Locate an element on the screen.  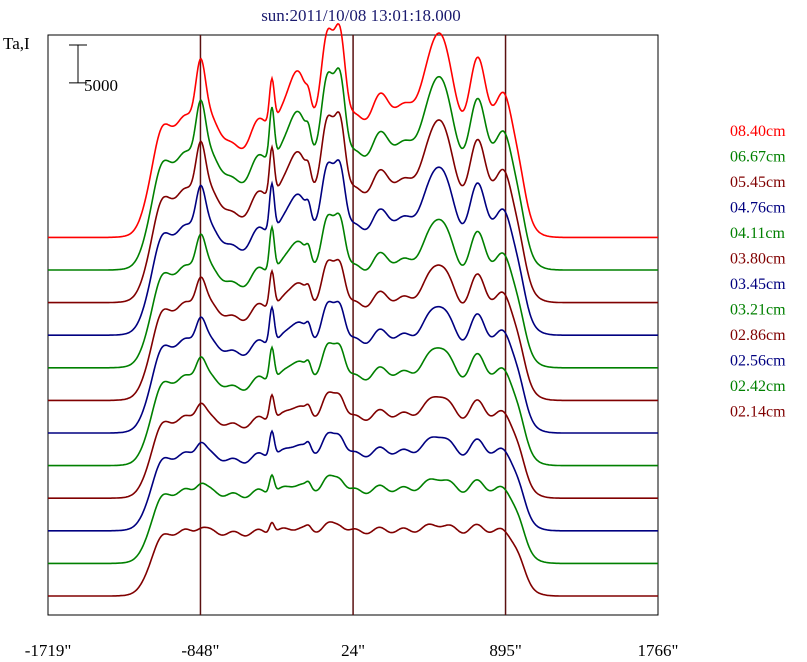
legend-entry: 03.80cm is located at coordinates (758, 259).